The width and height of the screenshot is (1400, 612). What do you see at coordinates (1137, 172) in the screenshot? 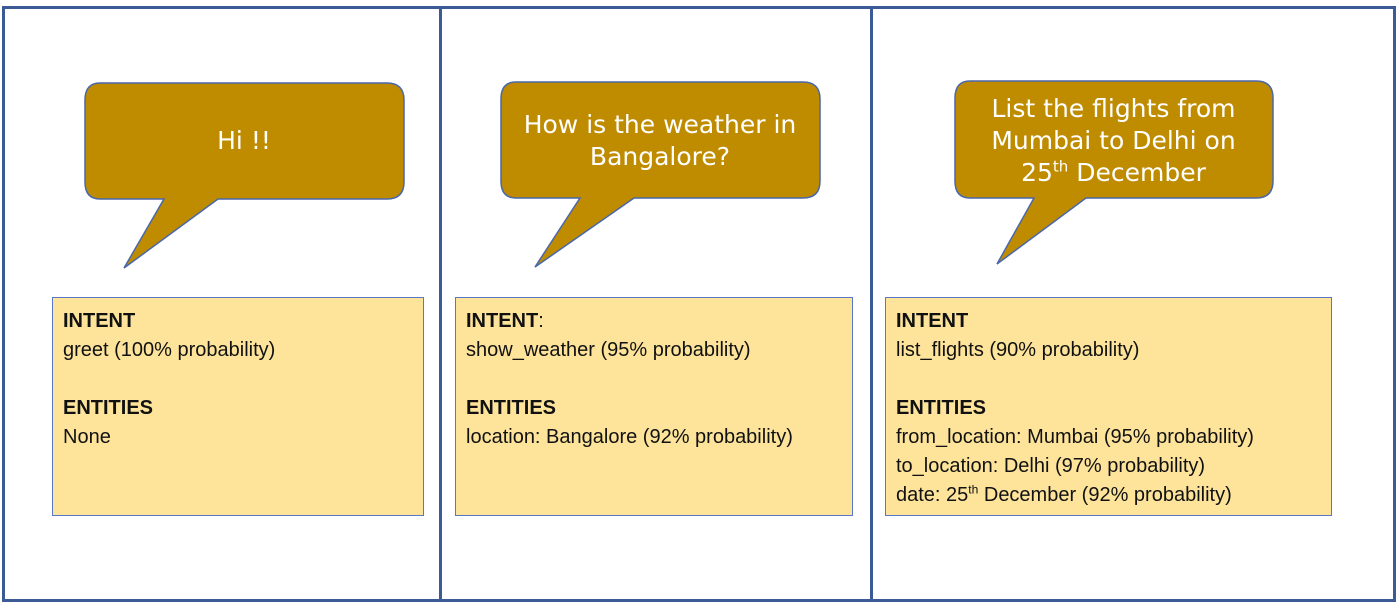
I see `bubble-3-date-rest: December` at bounding box center [1137, 172].